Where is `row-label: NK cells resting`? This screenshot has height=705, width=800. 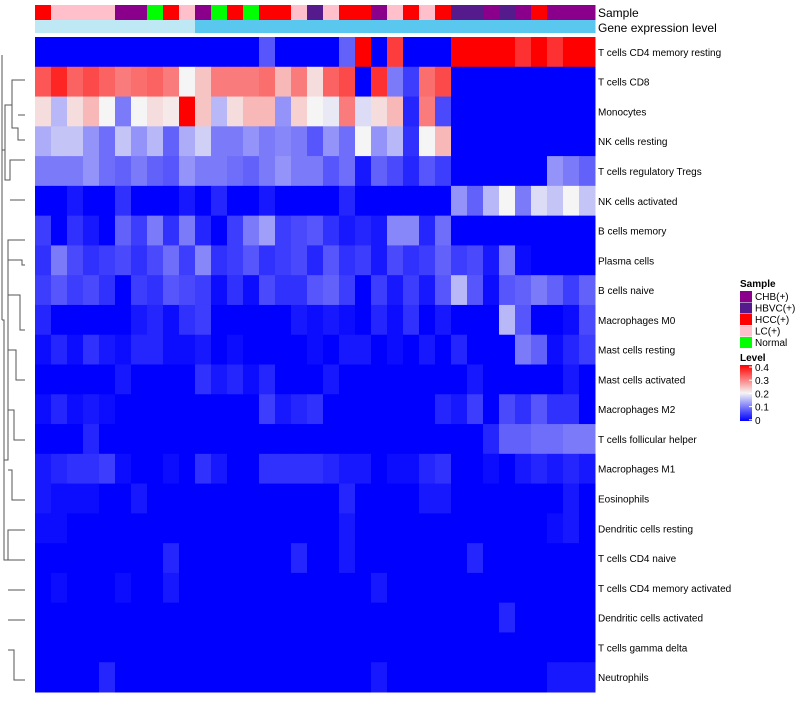
row-label: NK cells resting is located at coordinates (632, 142).